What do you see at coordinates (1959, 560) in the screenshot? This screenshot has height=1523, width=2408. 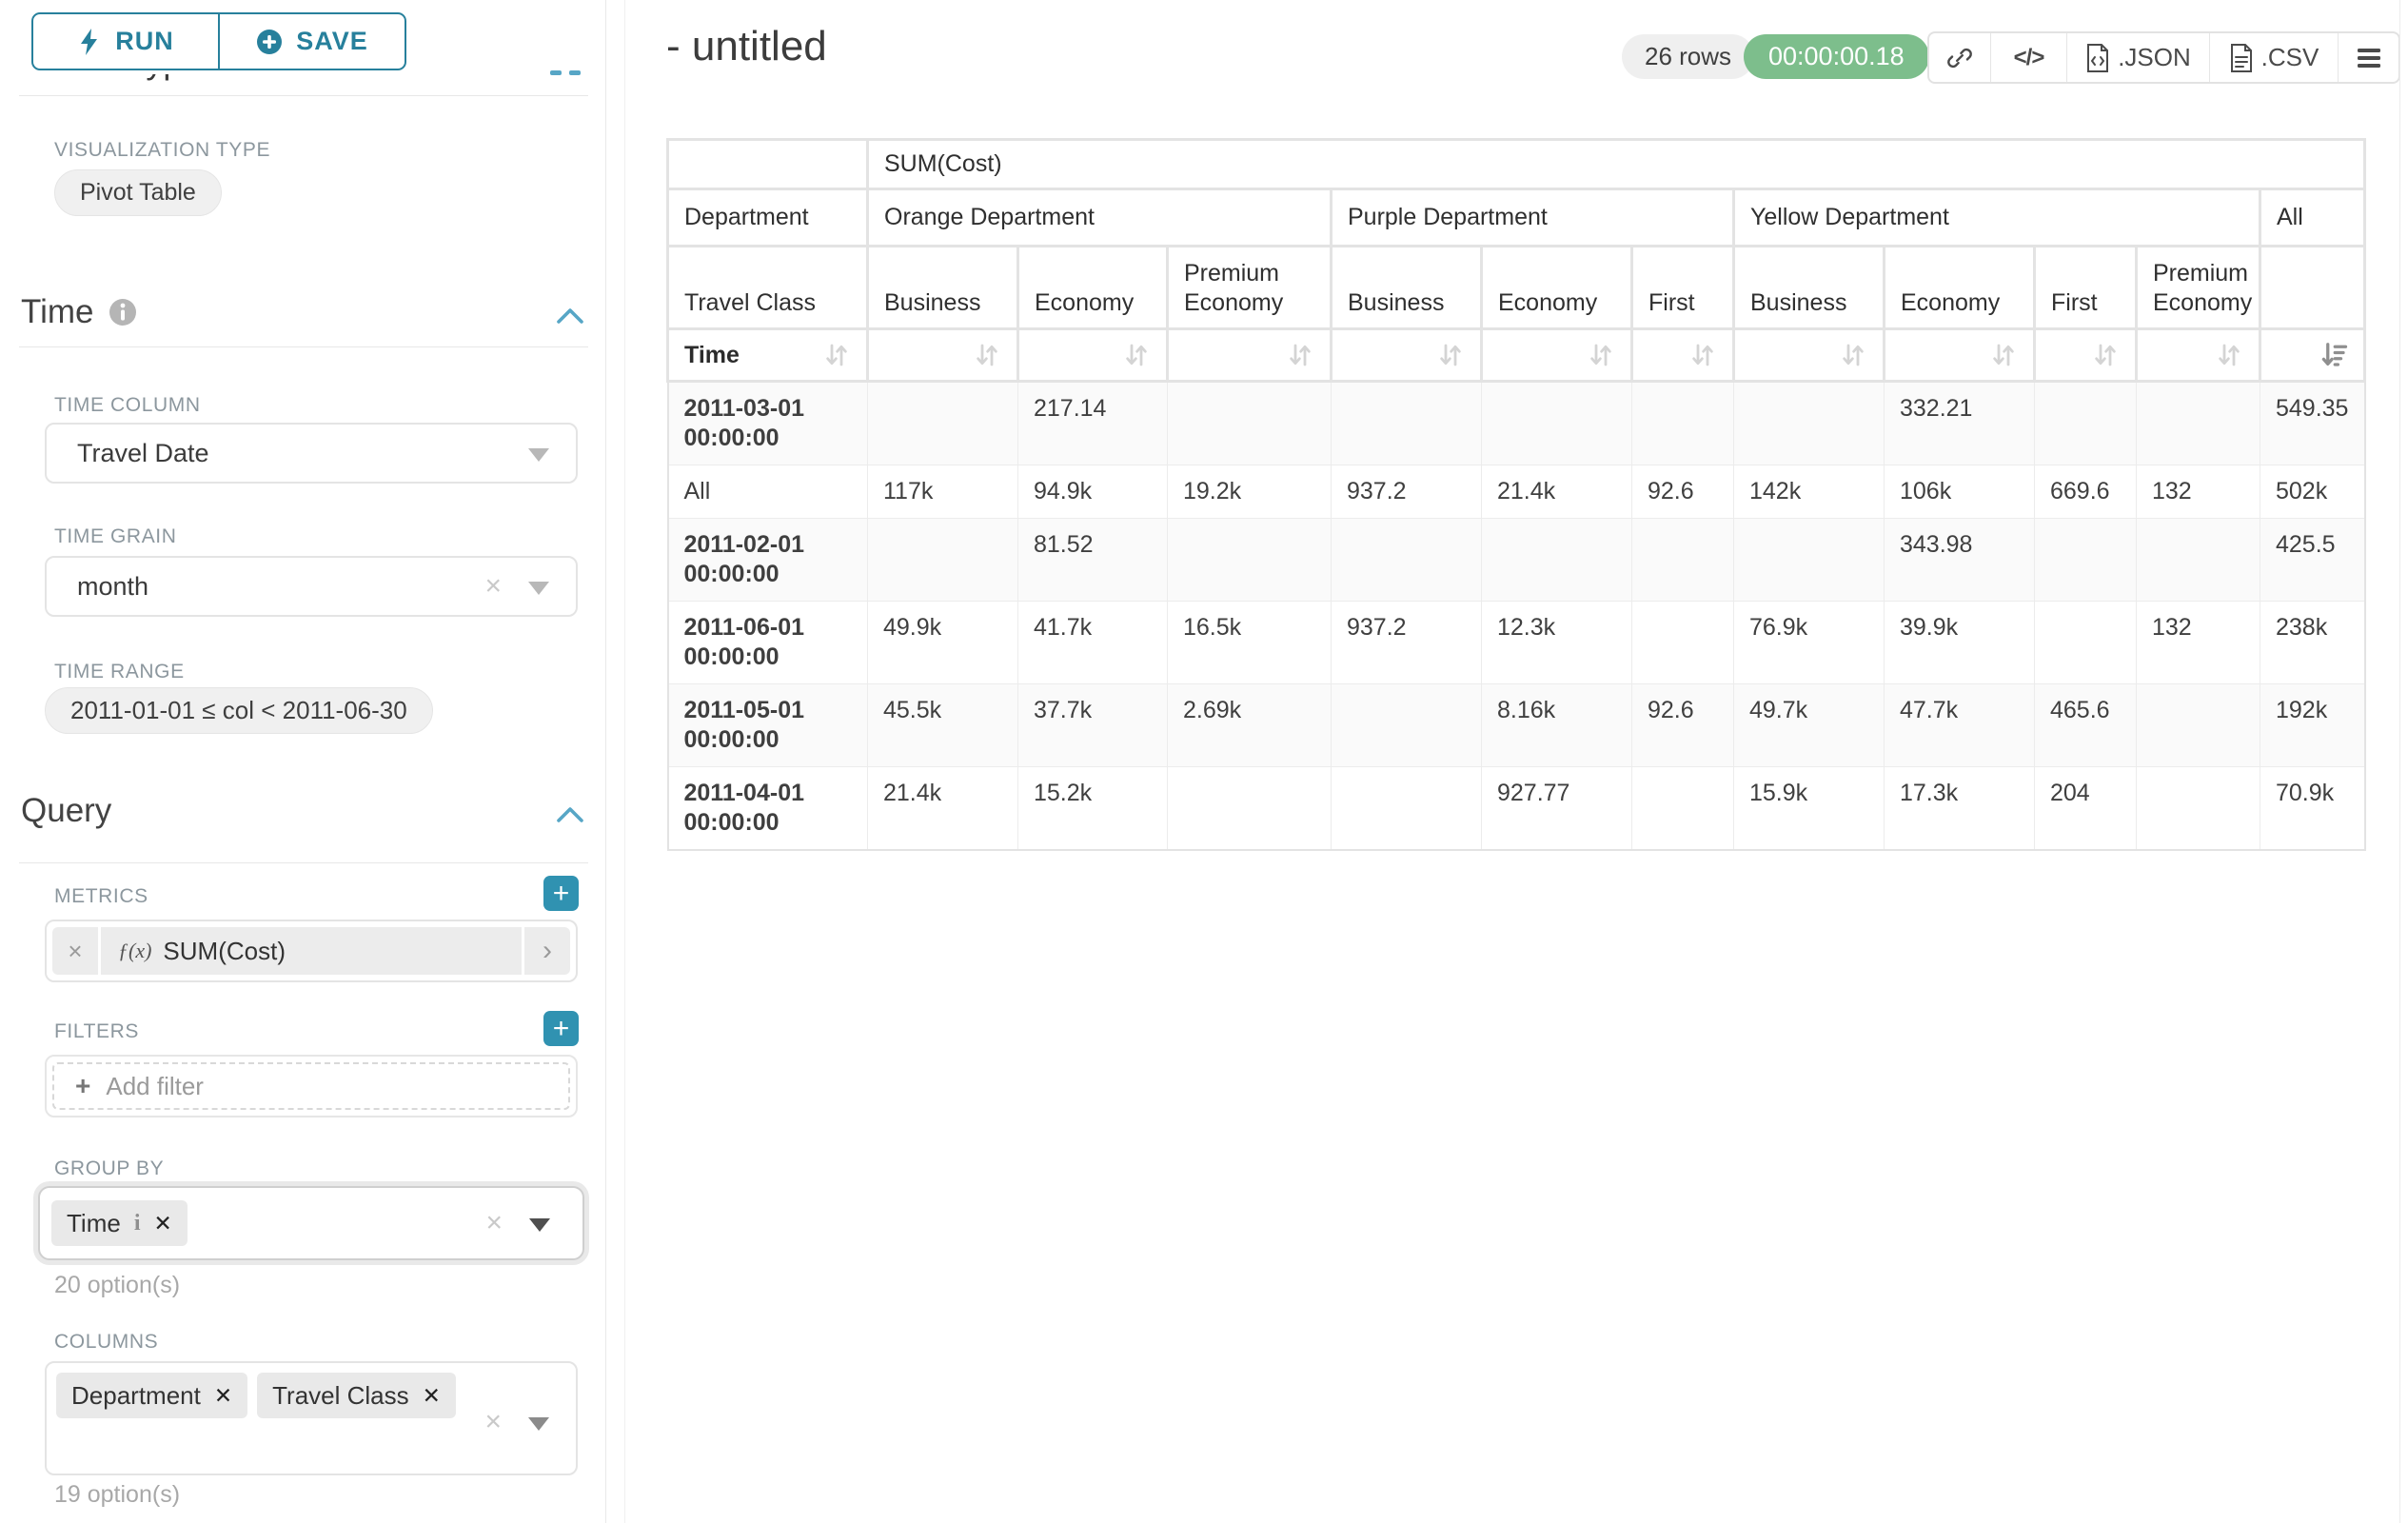 I see `value-cell: 343.98` at bounding box center [1959, 560].